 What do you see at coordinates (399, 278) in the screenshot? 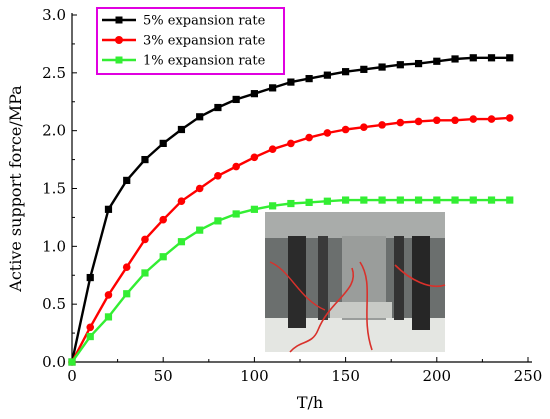
I see `photo-rod-mid-right` at bounding box center [399, 278].